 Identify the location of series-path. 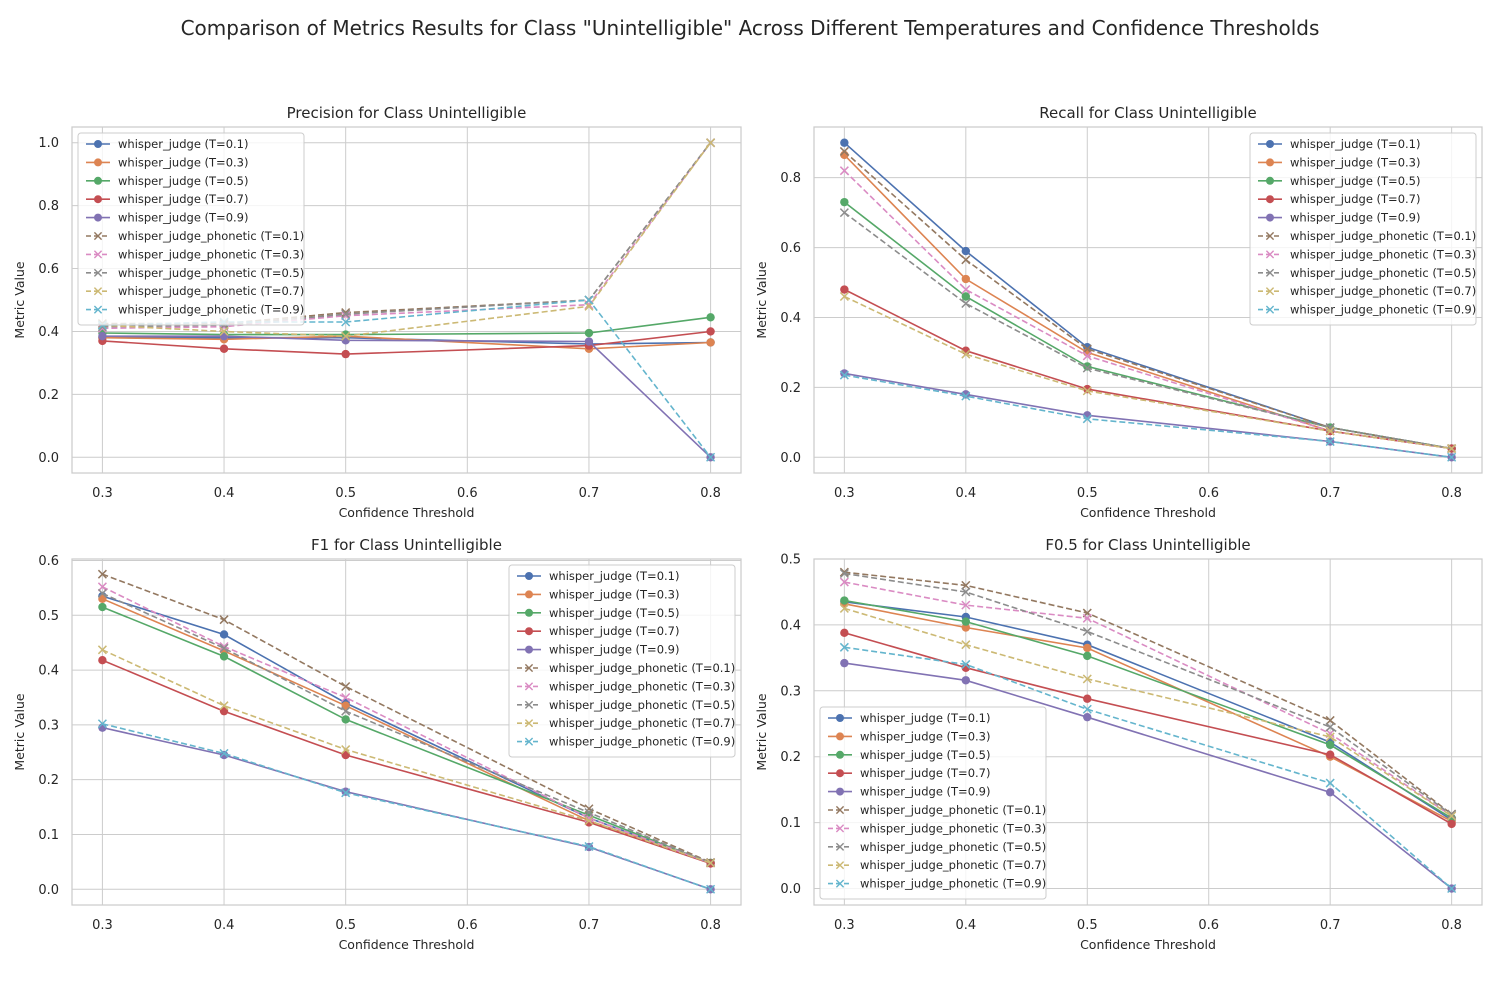
(406, 725).